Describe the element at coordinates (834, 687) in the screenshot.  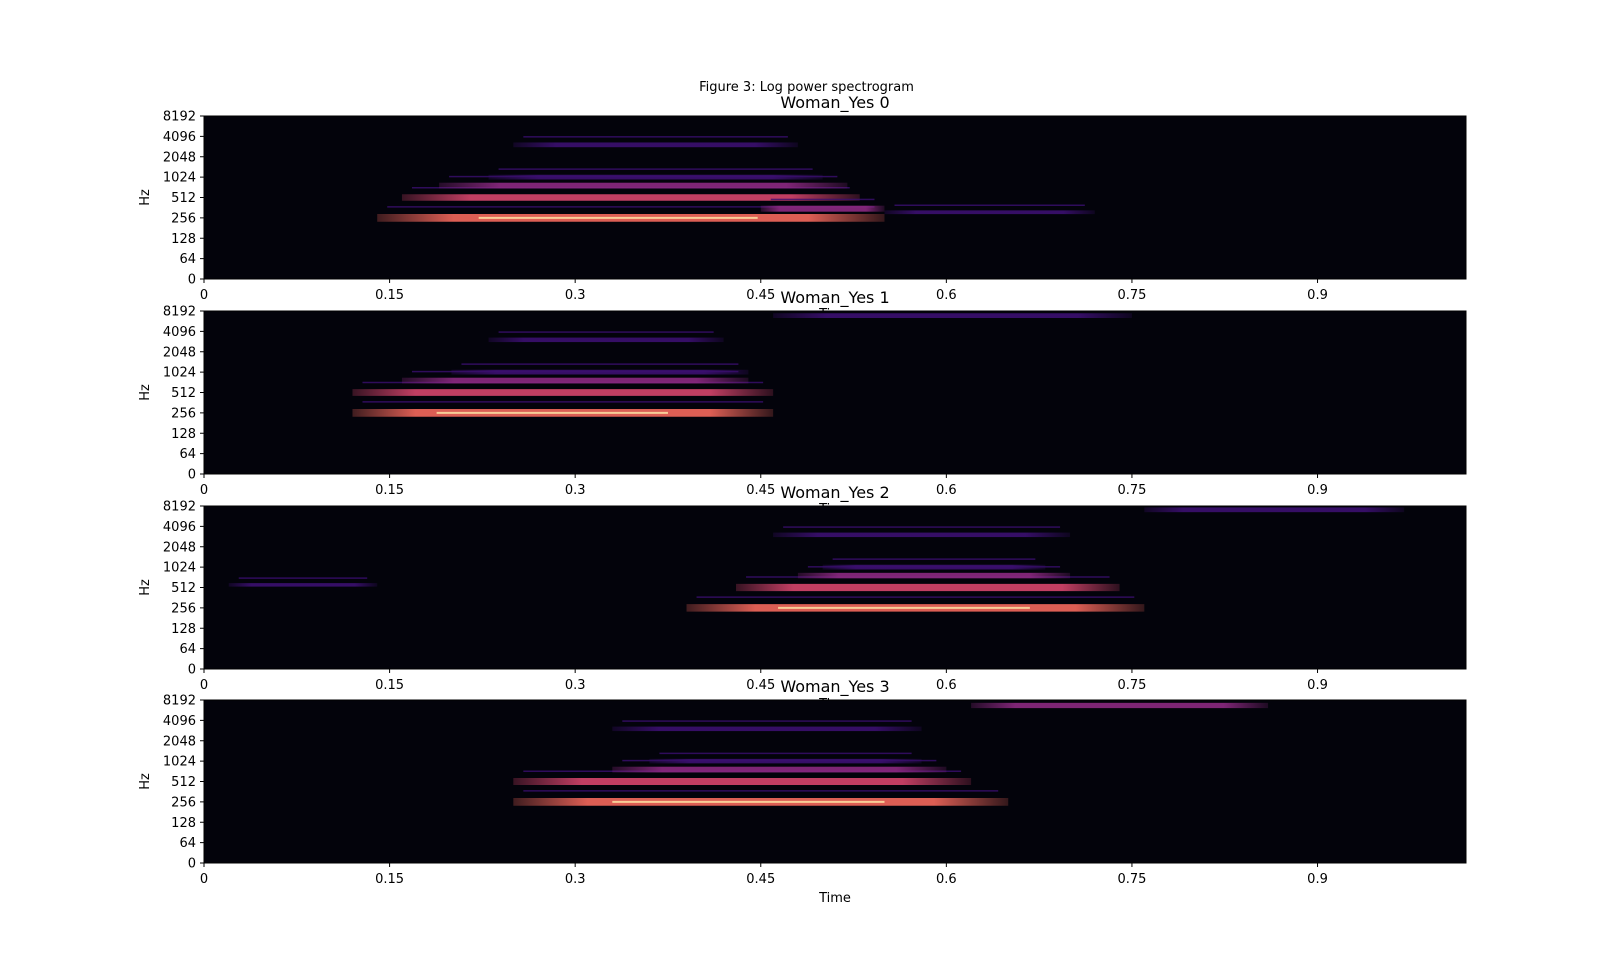
I see `panel-title: Woman_Yes 3` at that location.